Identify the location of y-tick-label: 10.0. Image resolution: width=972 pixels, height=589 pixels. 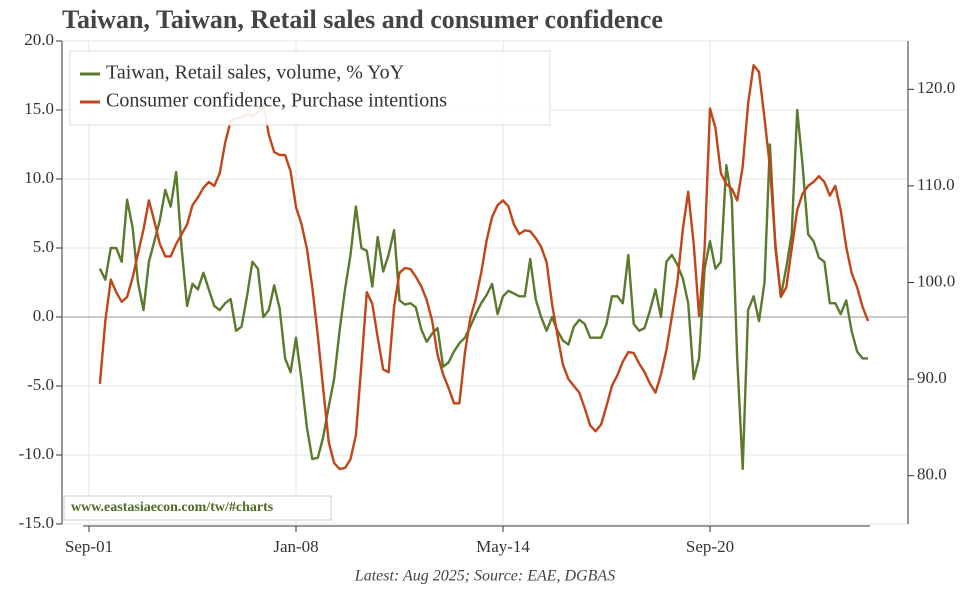
(39, 177).